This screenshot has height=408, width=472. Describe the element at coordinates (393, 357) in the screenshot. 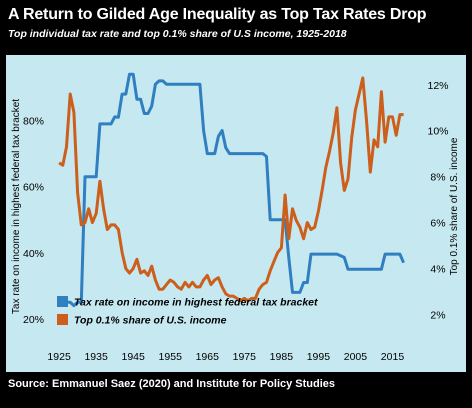

I see `x-tick-label-2015: 2015` at that location.